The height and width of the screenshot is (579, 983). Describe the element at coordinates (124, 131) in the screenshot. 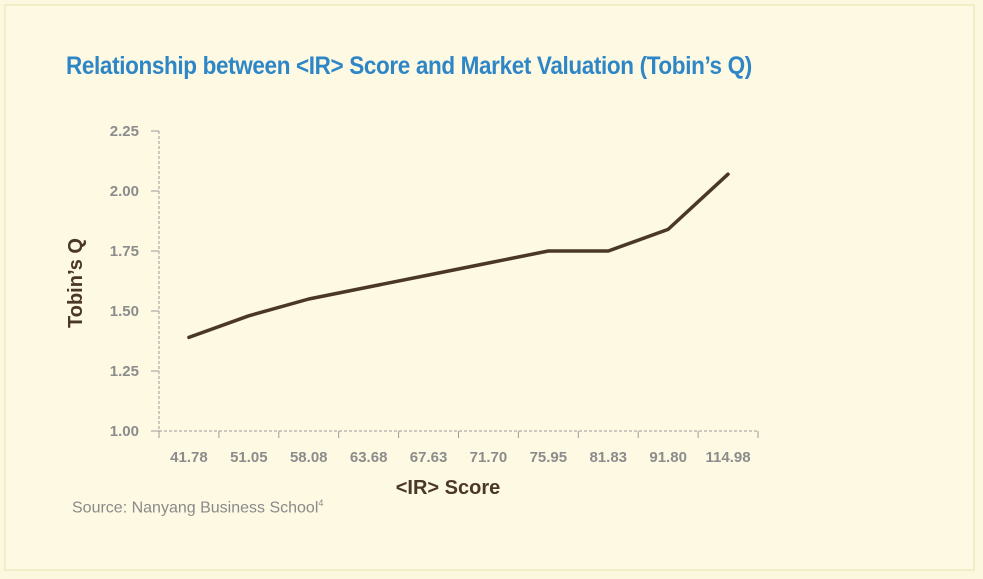

I see `y-tick-label: 2.25` at that location.